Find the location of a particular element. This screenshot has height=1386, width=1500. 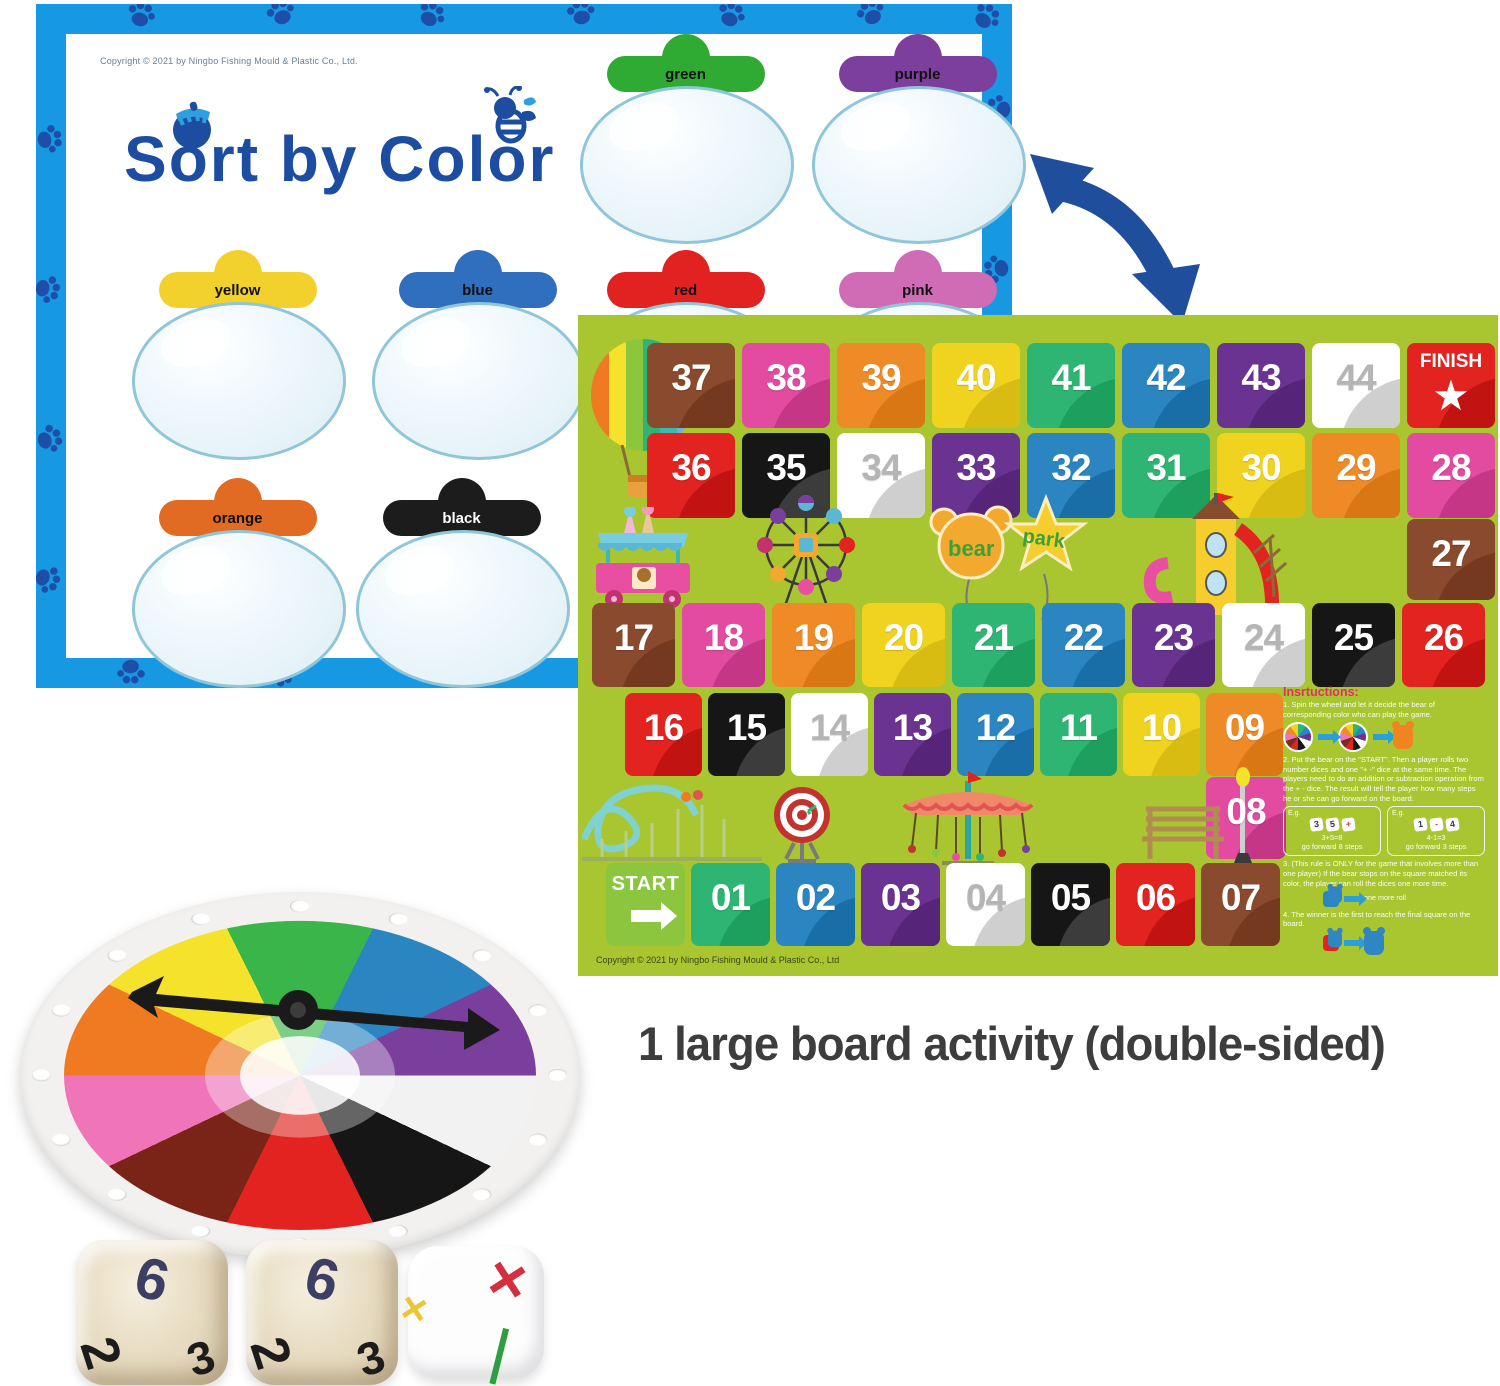

board-cell: 09 is located at coordinates (1244, 734).